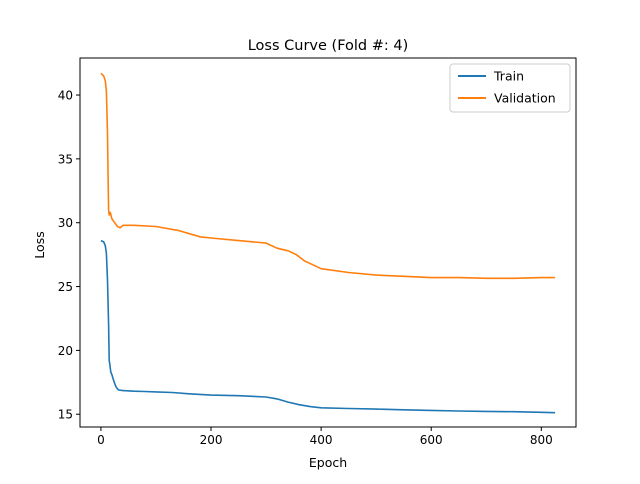 This screenshot has width=640, height=484. What do you see at coordinates (65, 415) in the screenshot?
I see `y-tick-label: 15` at bounding box center [65, 415].